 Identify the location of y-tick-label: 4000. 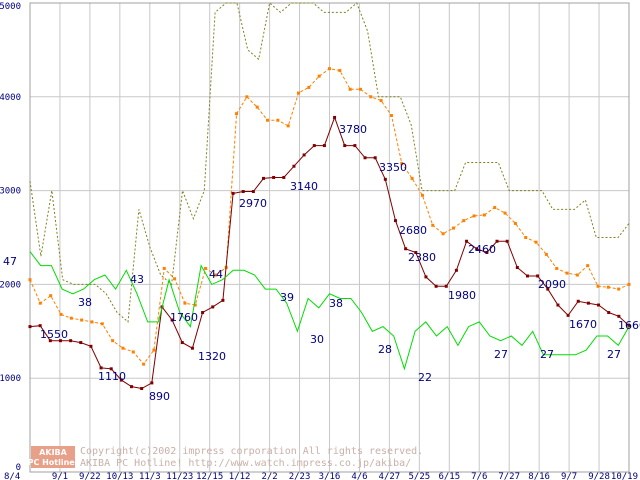
(10, 98).